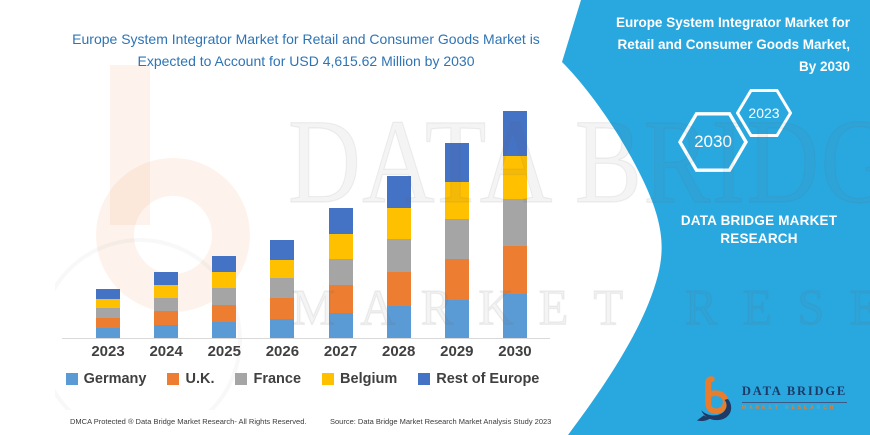  What do you see at coordinates (108, 293) in the screenshot?
I see `bar-segment-2023-rest-of-europe` at bounding box center [108, 293].